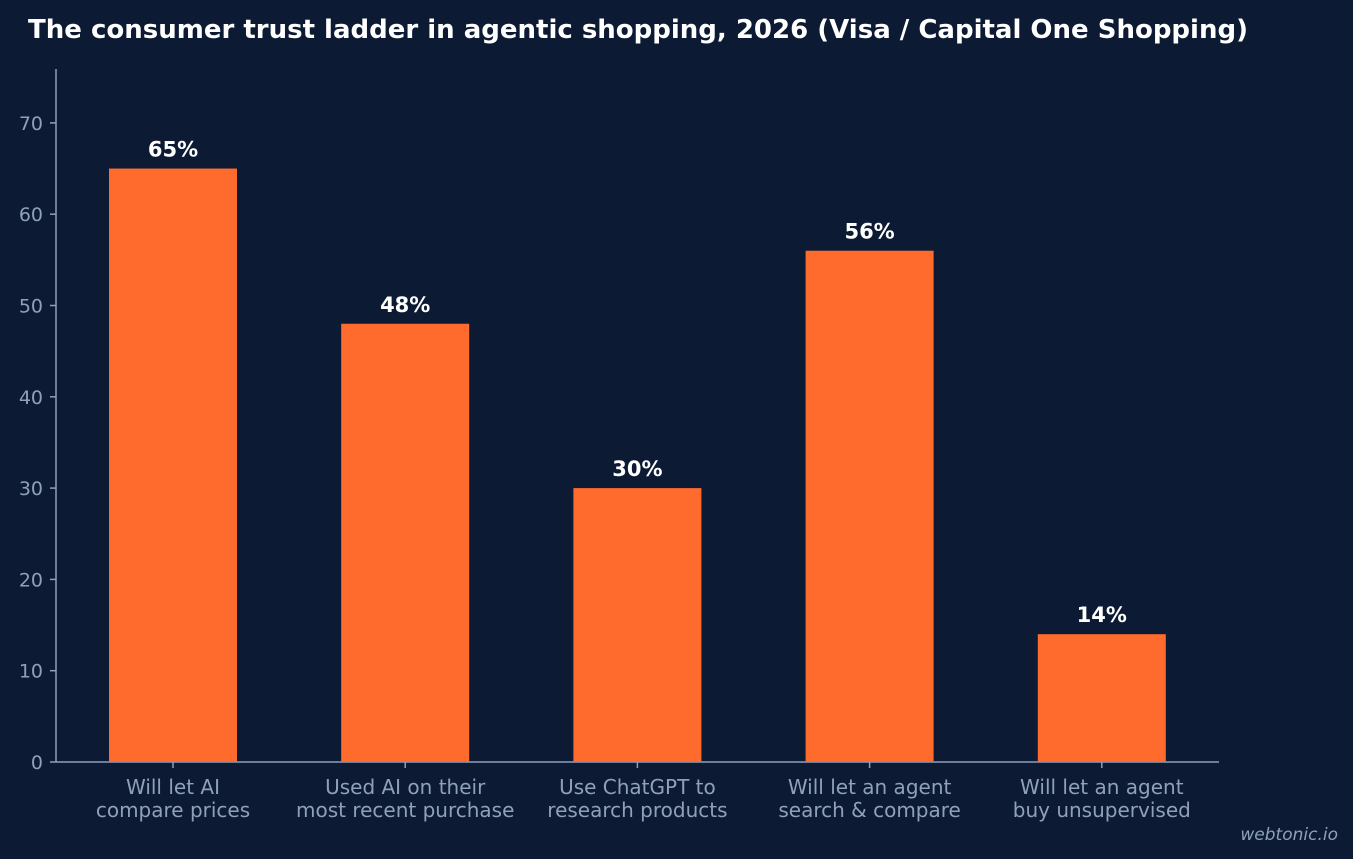 The height and width of the screenshot is (859, 1353). Describe the element at coordinates (1289, 835) in the screenshot. I see `watermark-text: webtonic.io` at that location.